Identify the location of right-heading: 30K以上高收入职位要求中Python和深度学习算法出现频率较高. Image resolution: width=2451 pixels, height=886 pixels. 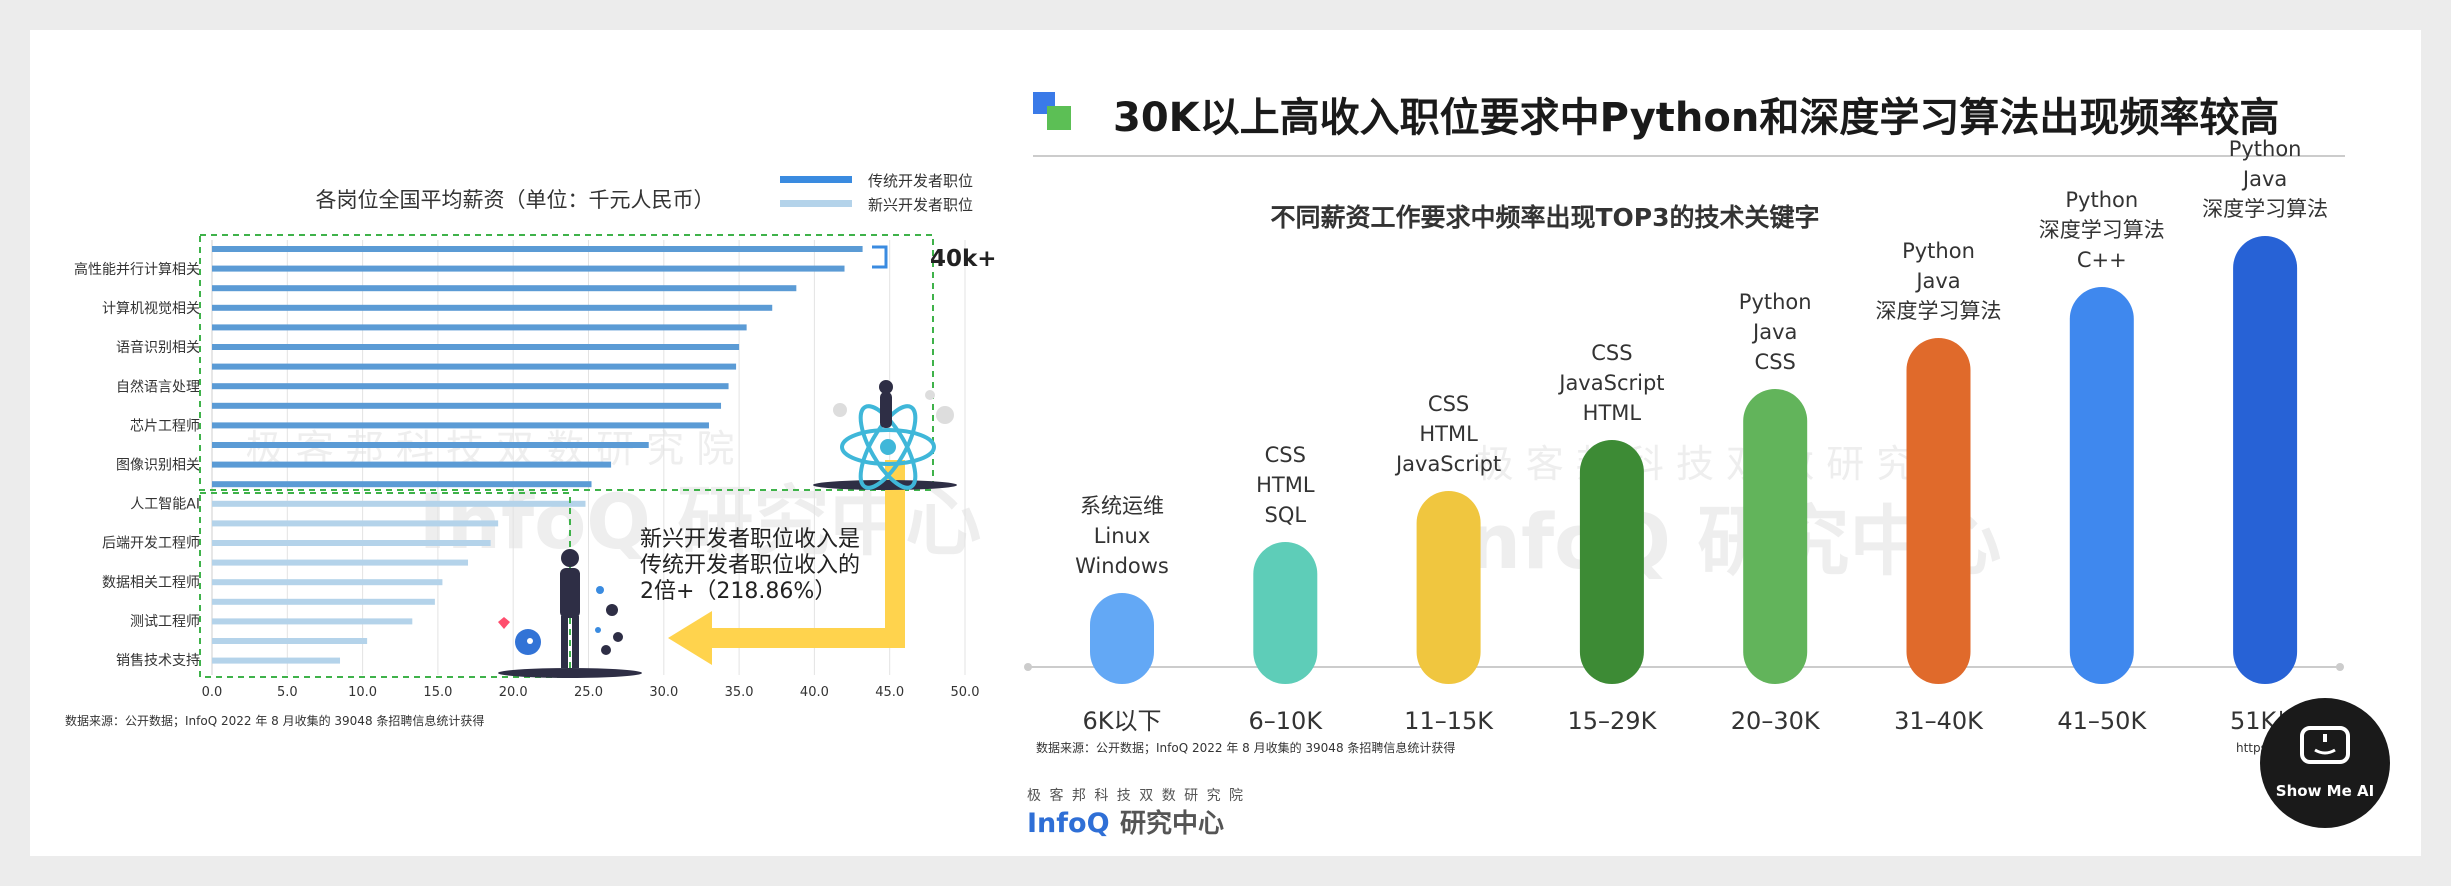
(1696, 118).